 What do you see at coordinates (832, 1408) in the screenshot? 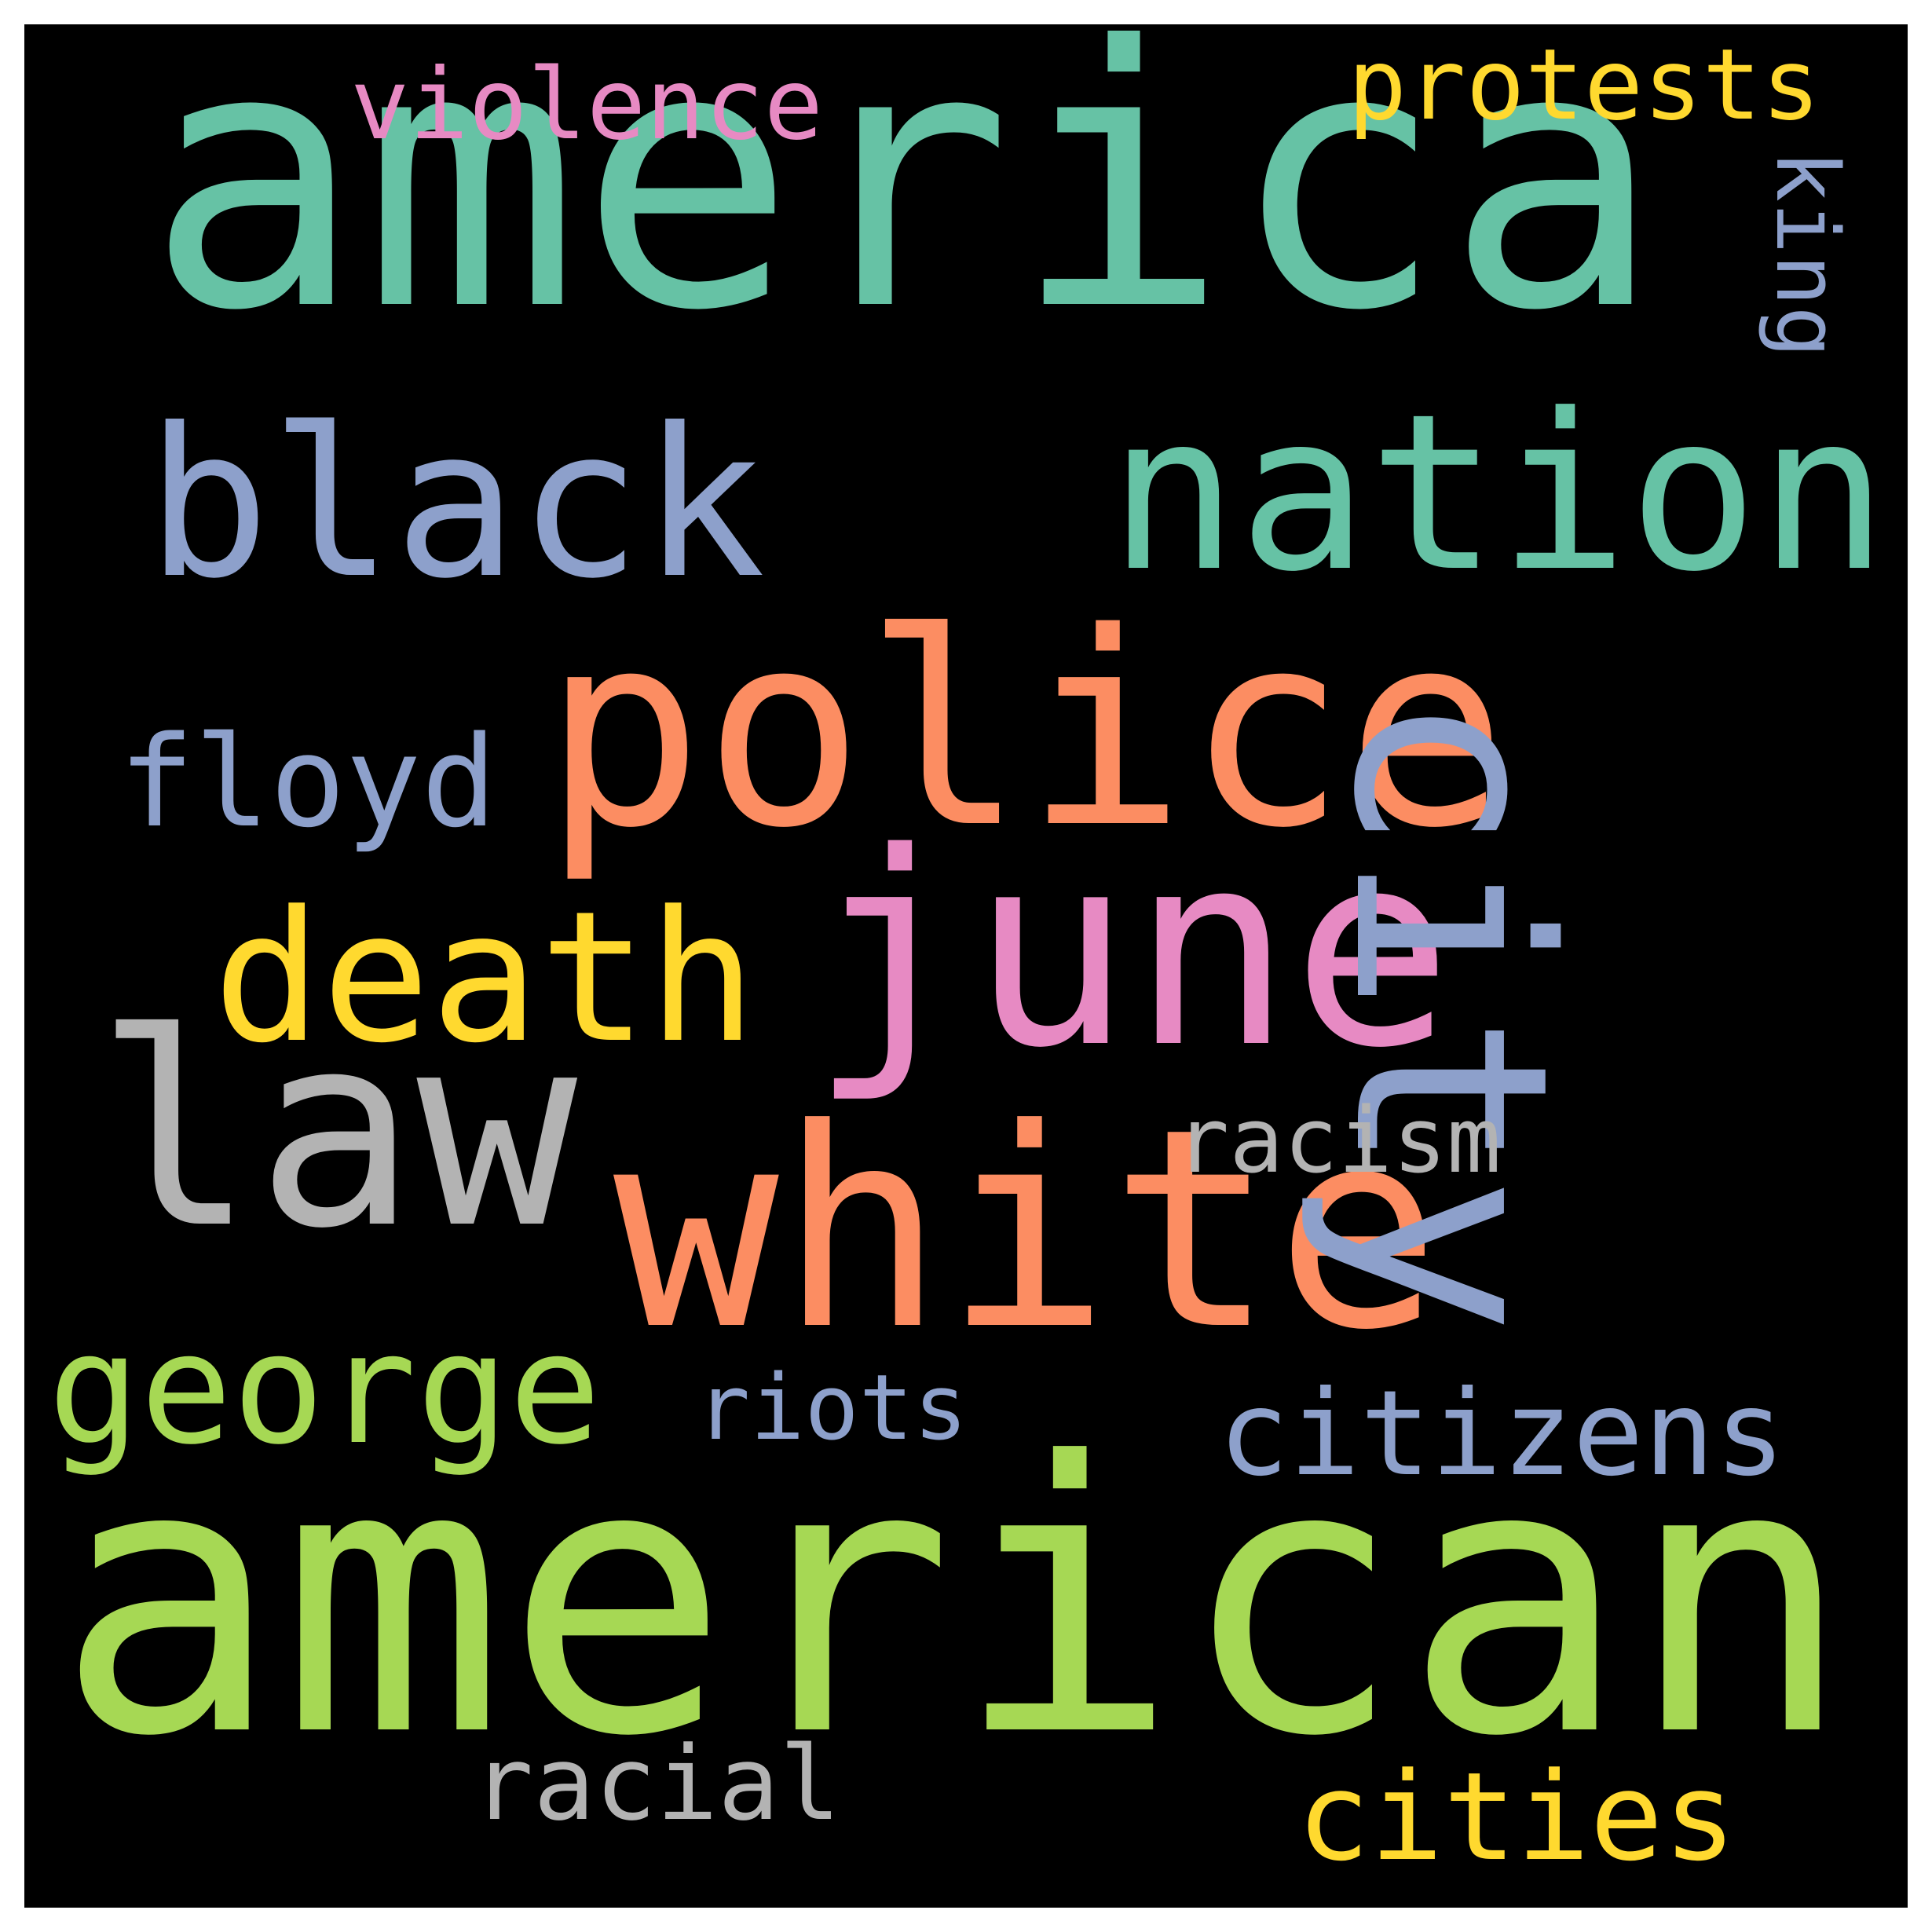
I see `word-riots: riots` at bounding box center [832, 1408].